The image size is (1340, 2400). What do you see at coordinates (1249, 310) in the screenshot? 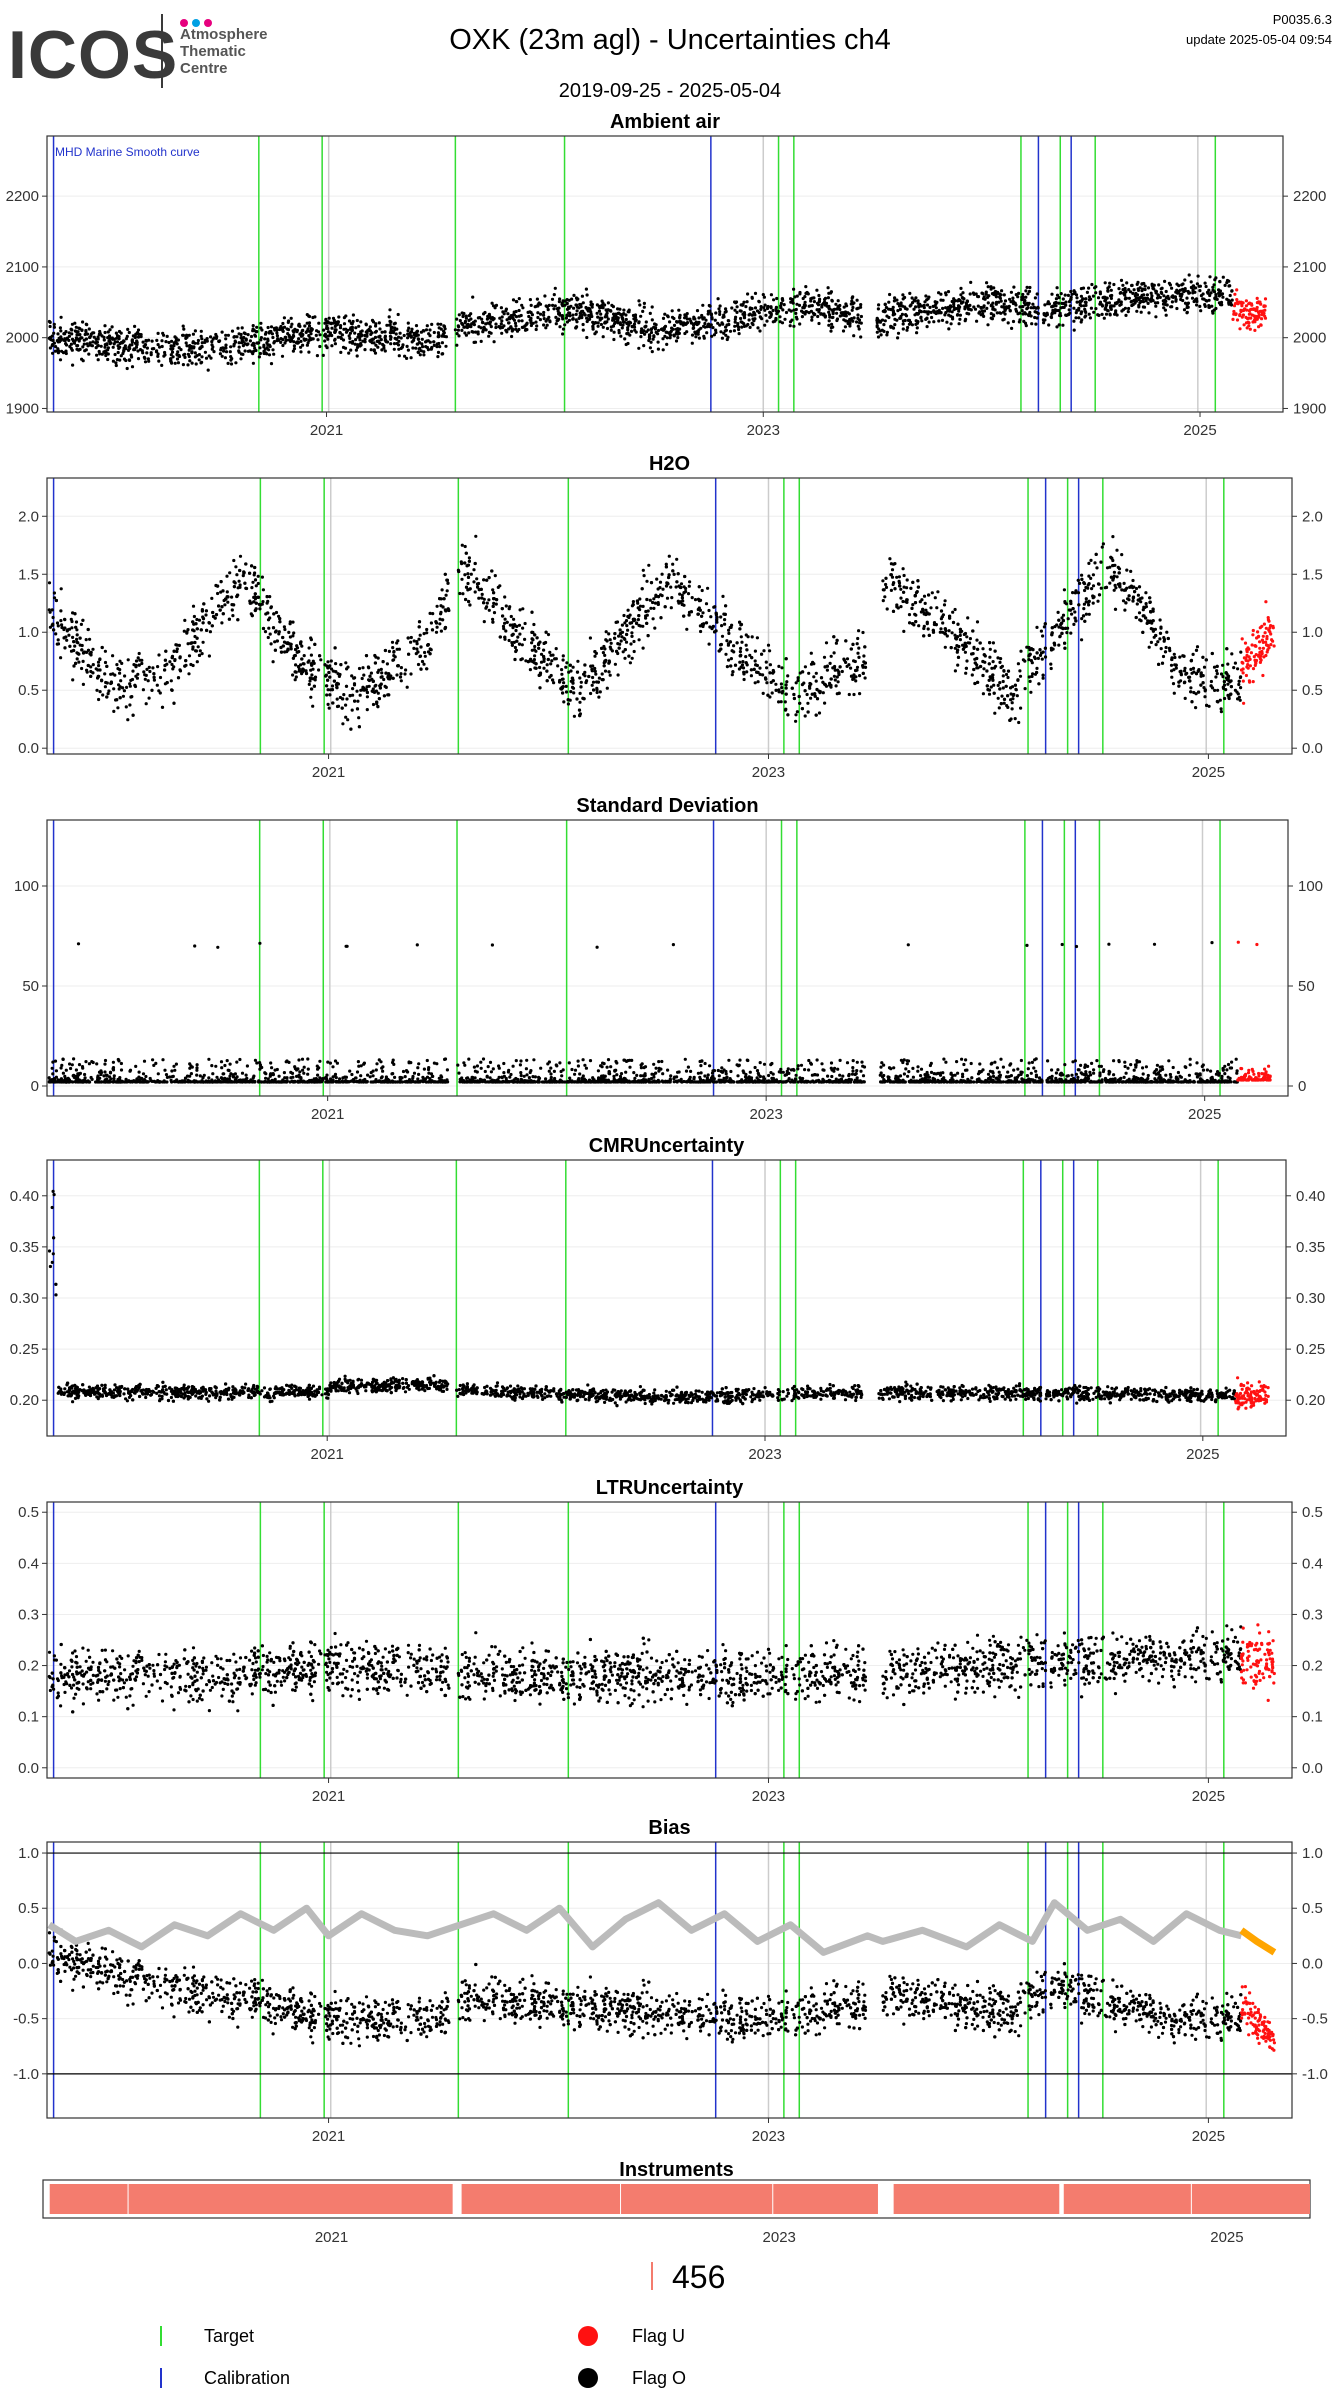
I see `series-flag-u` at bounding box center [1249, 310].